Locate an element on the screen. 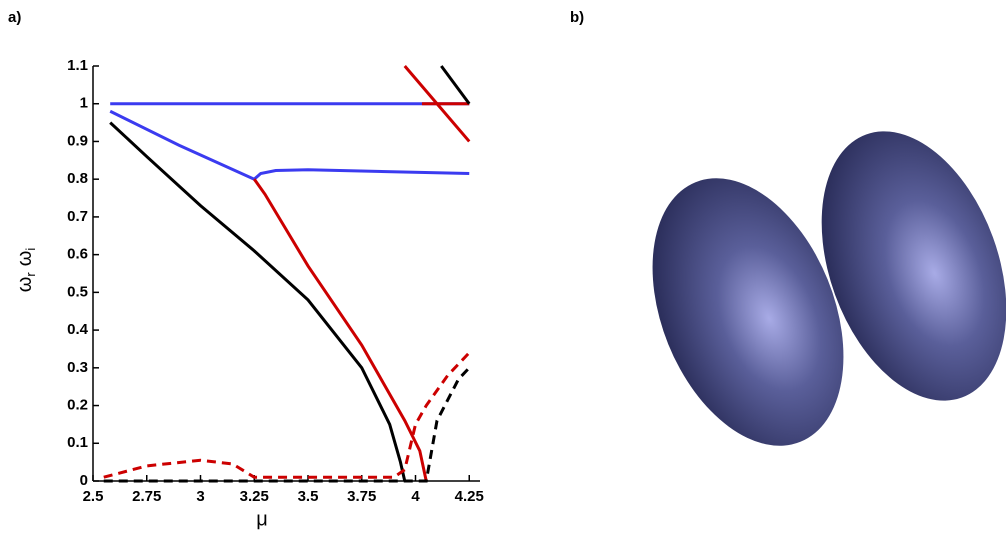  y-tick-label: 0.8 is located at coordinates (77, 178).